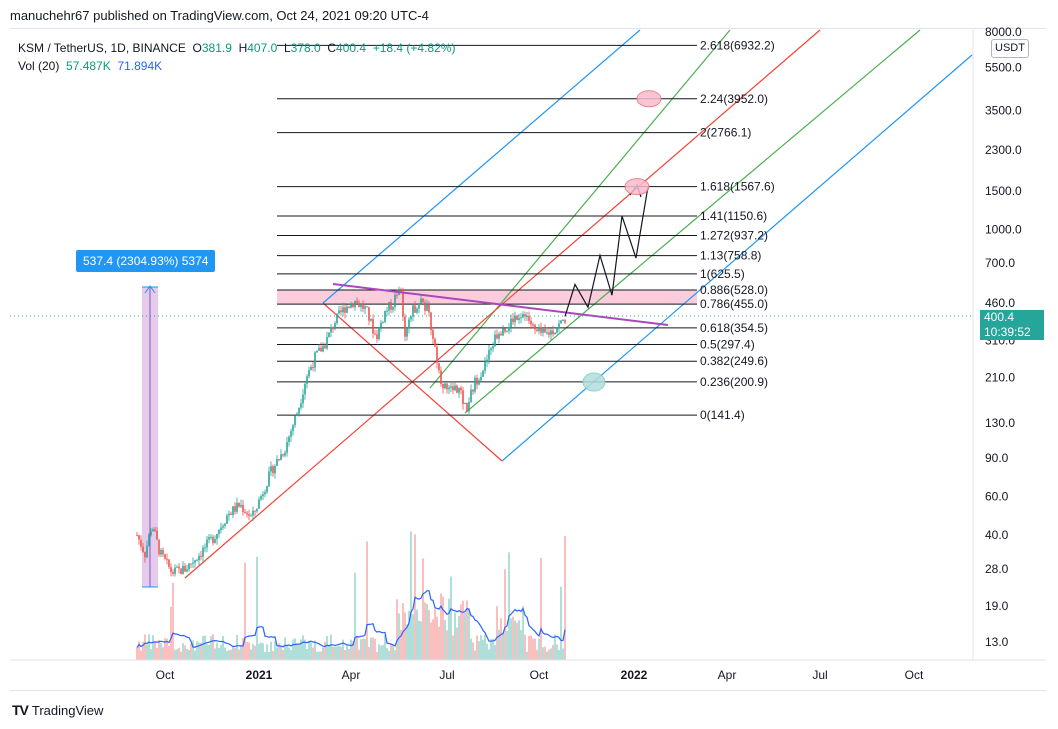 This screenshot has width=1058, height=729. What do you see at coordinates (1000, 303) in the screenshot?
I see `price-tick-label: 460.0` at bounding box center [1000, 303].